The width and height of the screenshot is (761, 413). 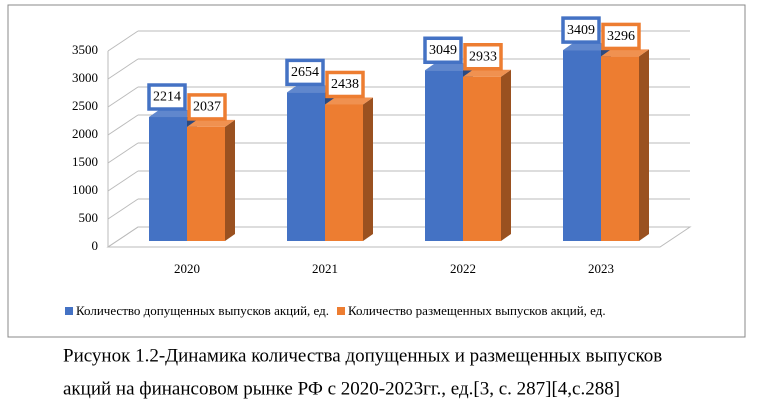 I want to click on y-tick-label: 0, so click(x=95, y=245).